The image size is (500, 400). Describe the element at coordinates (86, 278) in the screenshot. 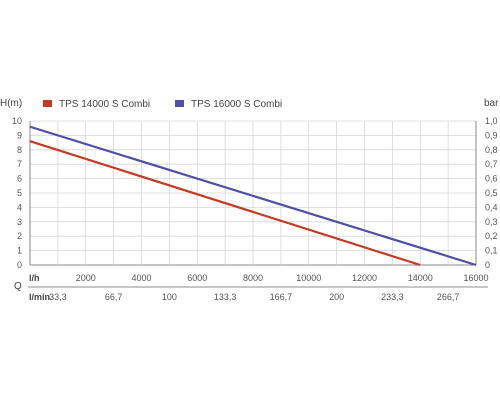

I see `x-tick-label-lh: 2000` at that location.